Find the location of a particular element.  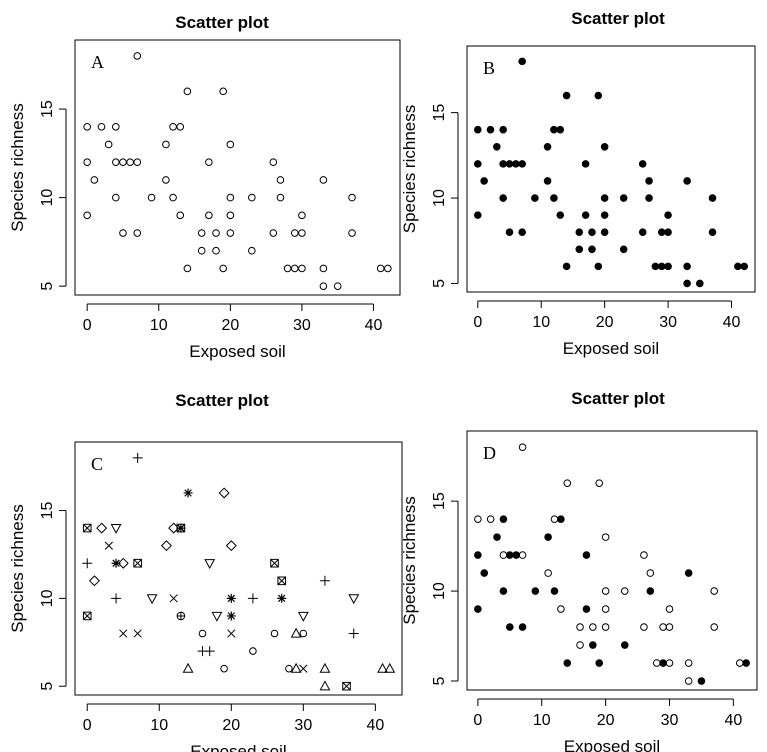

chart-title: Scatter plot is located at coordinates (618, 18).